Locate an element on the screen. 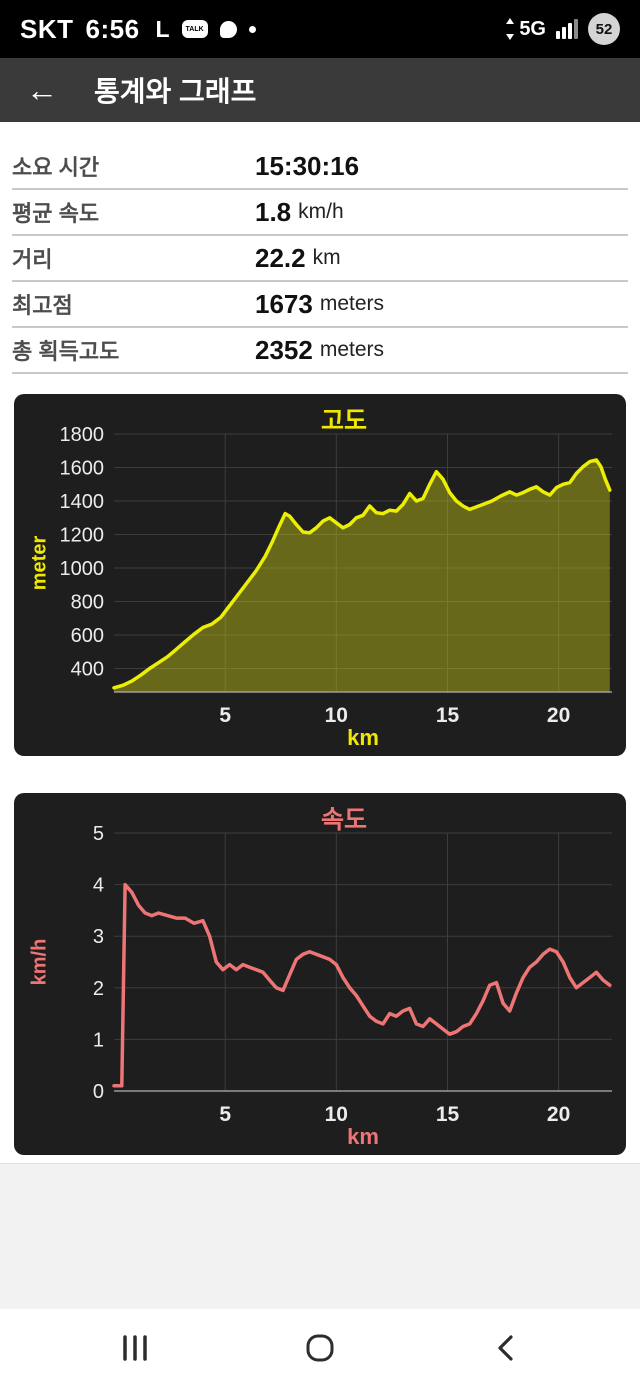 Image resolution: width=640 pixels, height=1387 pixels. status-bar: SKT 6:56 L TALK 5G 52 is located at coordinates (320, 29).